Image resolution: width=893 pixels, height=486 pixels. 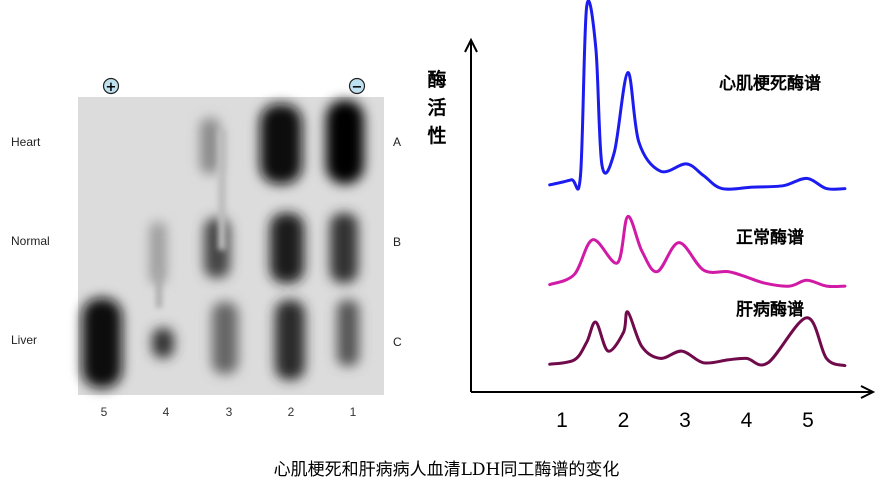 I want to click on x-tick-label-5: 5, so click(x=808, y=420).